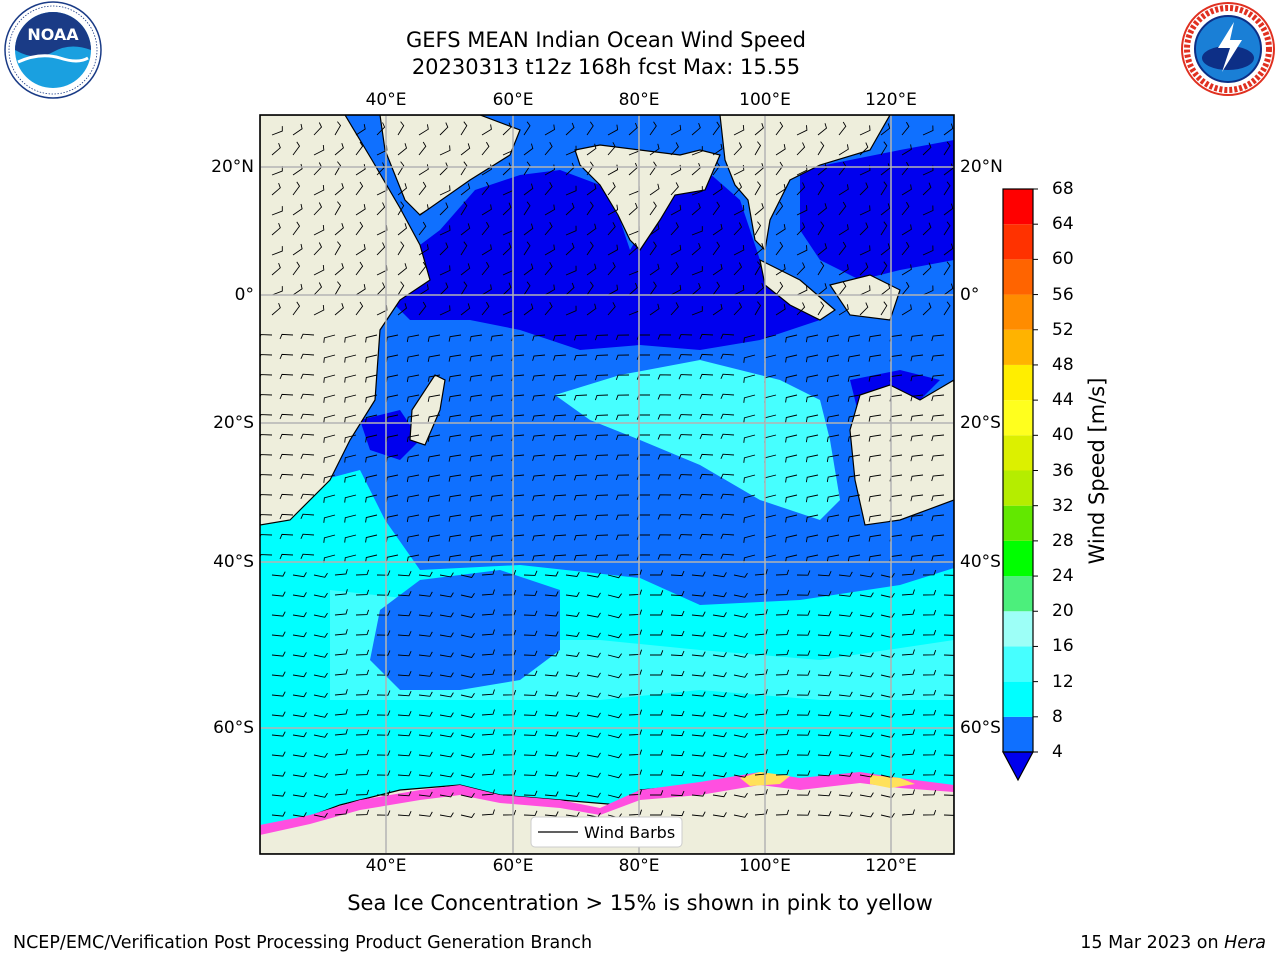 Image resolution: width=1280 pixels, height=960 pixels. Describe the element at coordinates (1063, 294) in the screenshot. I see `colorbar-tick: 56` at that location.